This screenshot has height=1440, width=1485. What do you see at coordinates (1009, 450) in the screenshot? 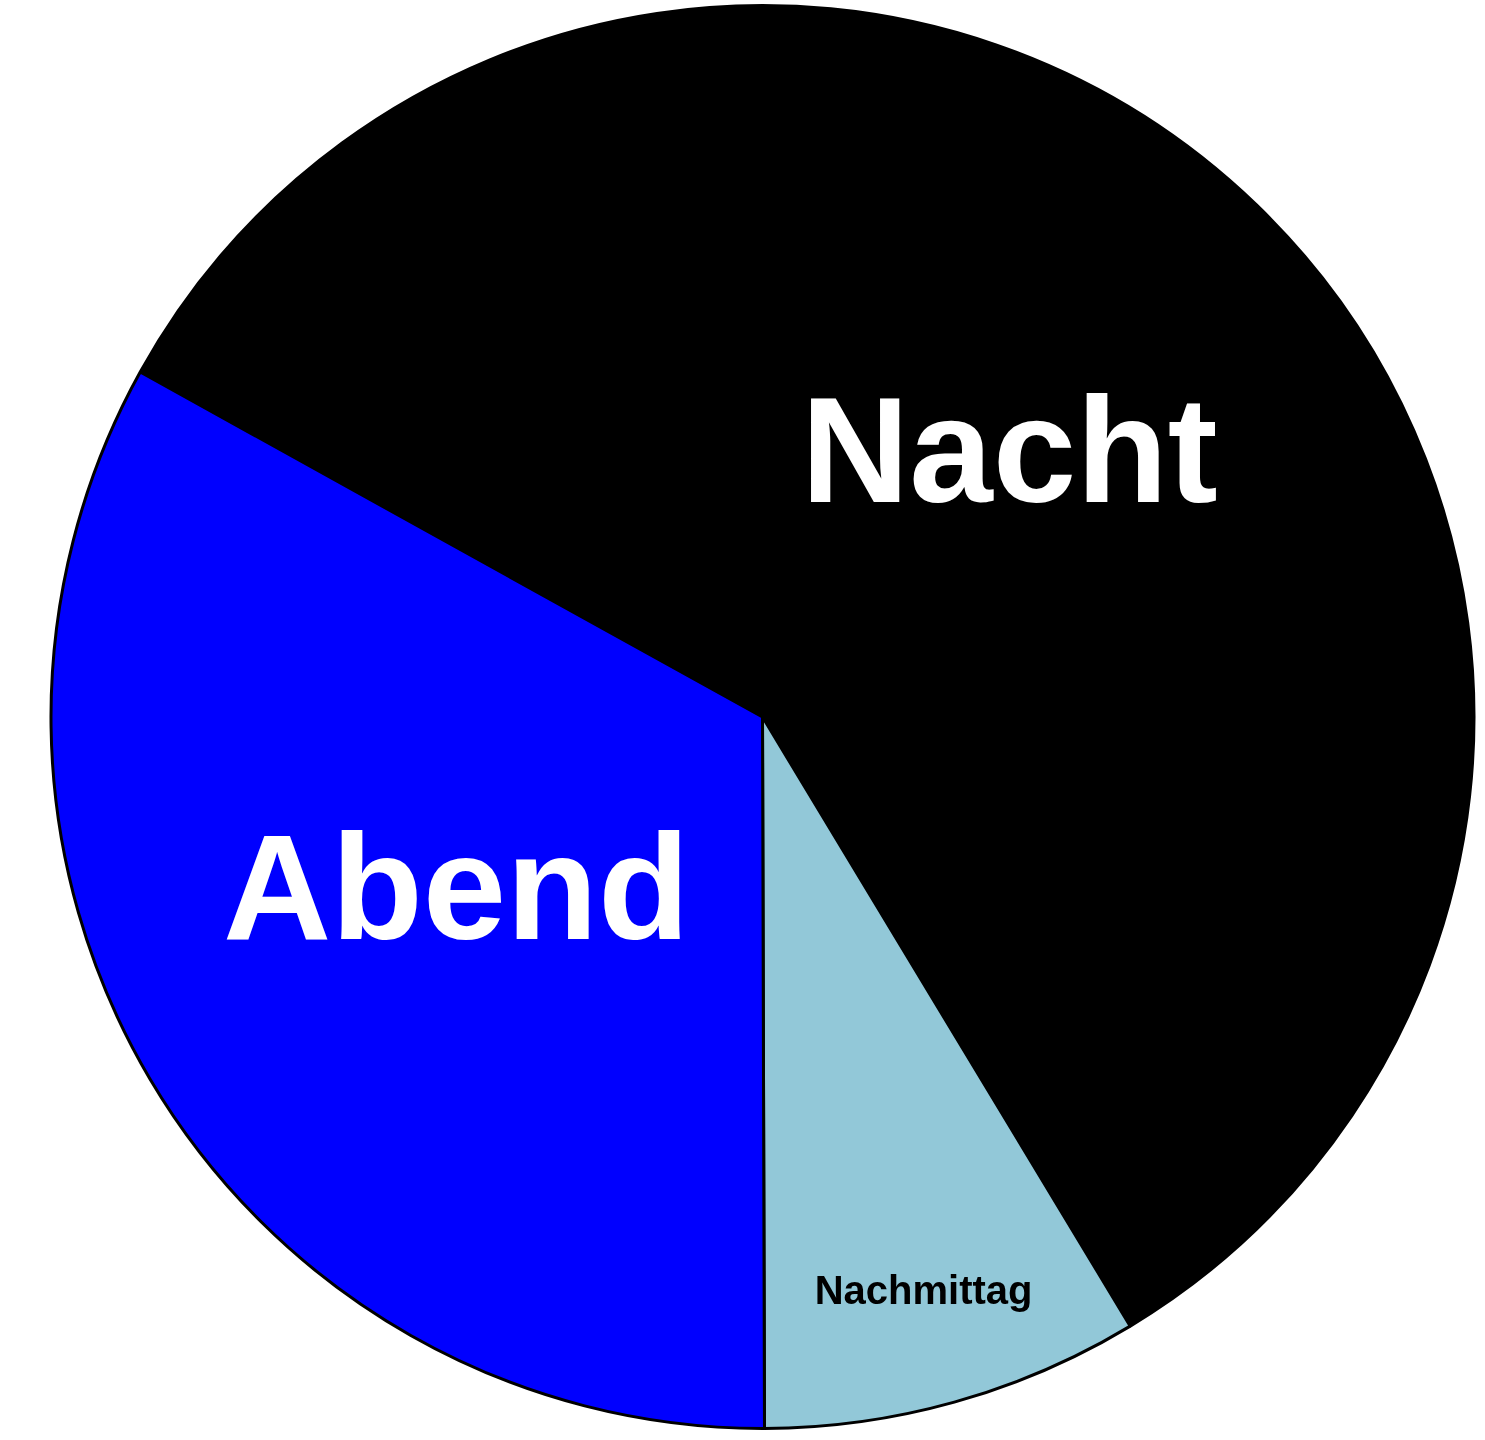
I see `slice-label: Nacht` at bounding box center [1009, 450].